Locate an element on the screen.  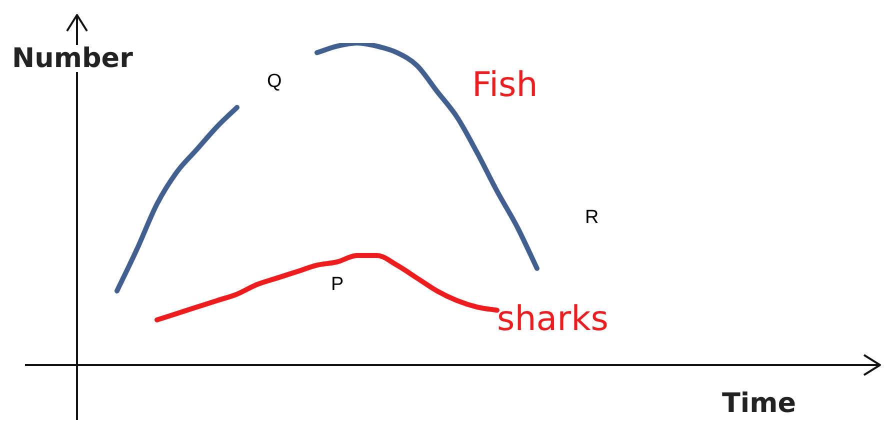
x-axis-title: Time is located at coordinates (759, 403).